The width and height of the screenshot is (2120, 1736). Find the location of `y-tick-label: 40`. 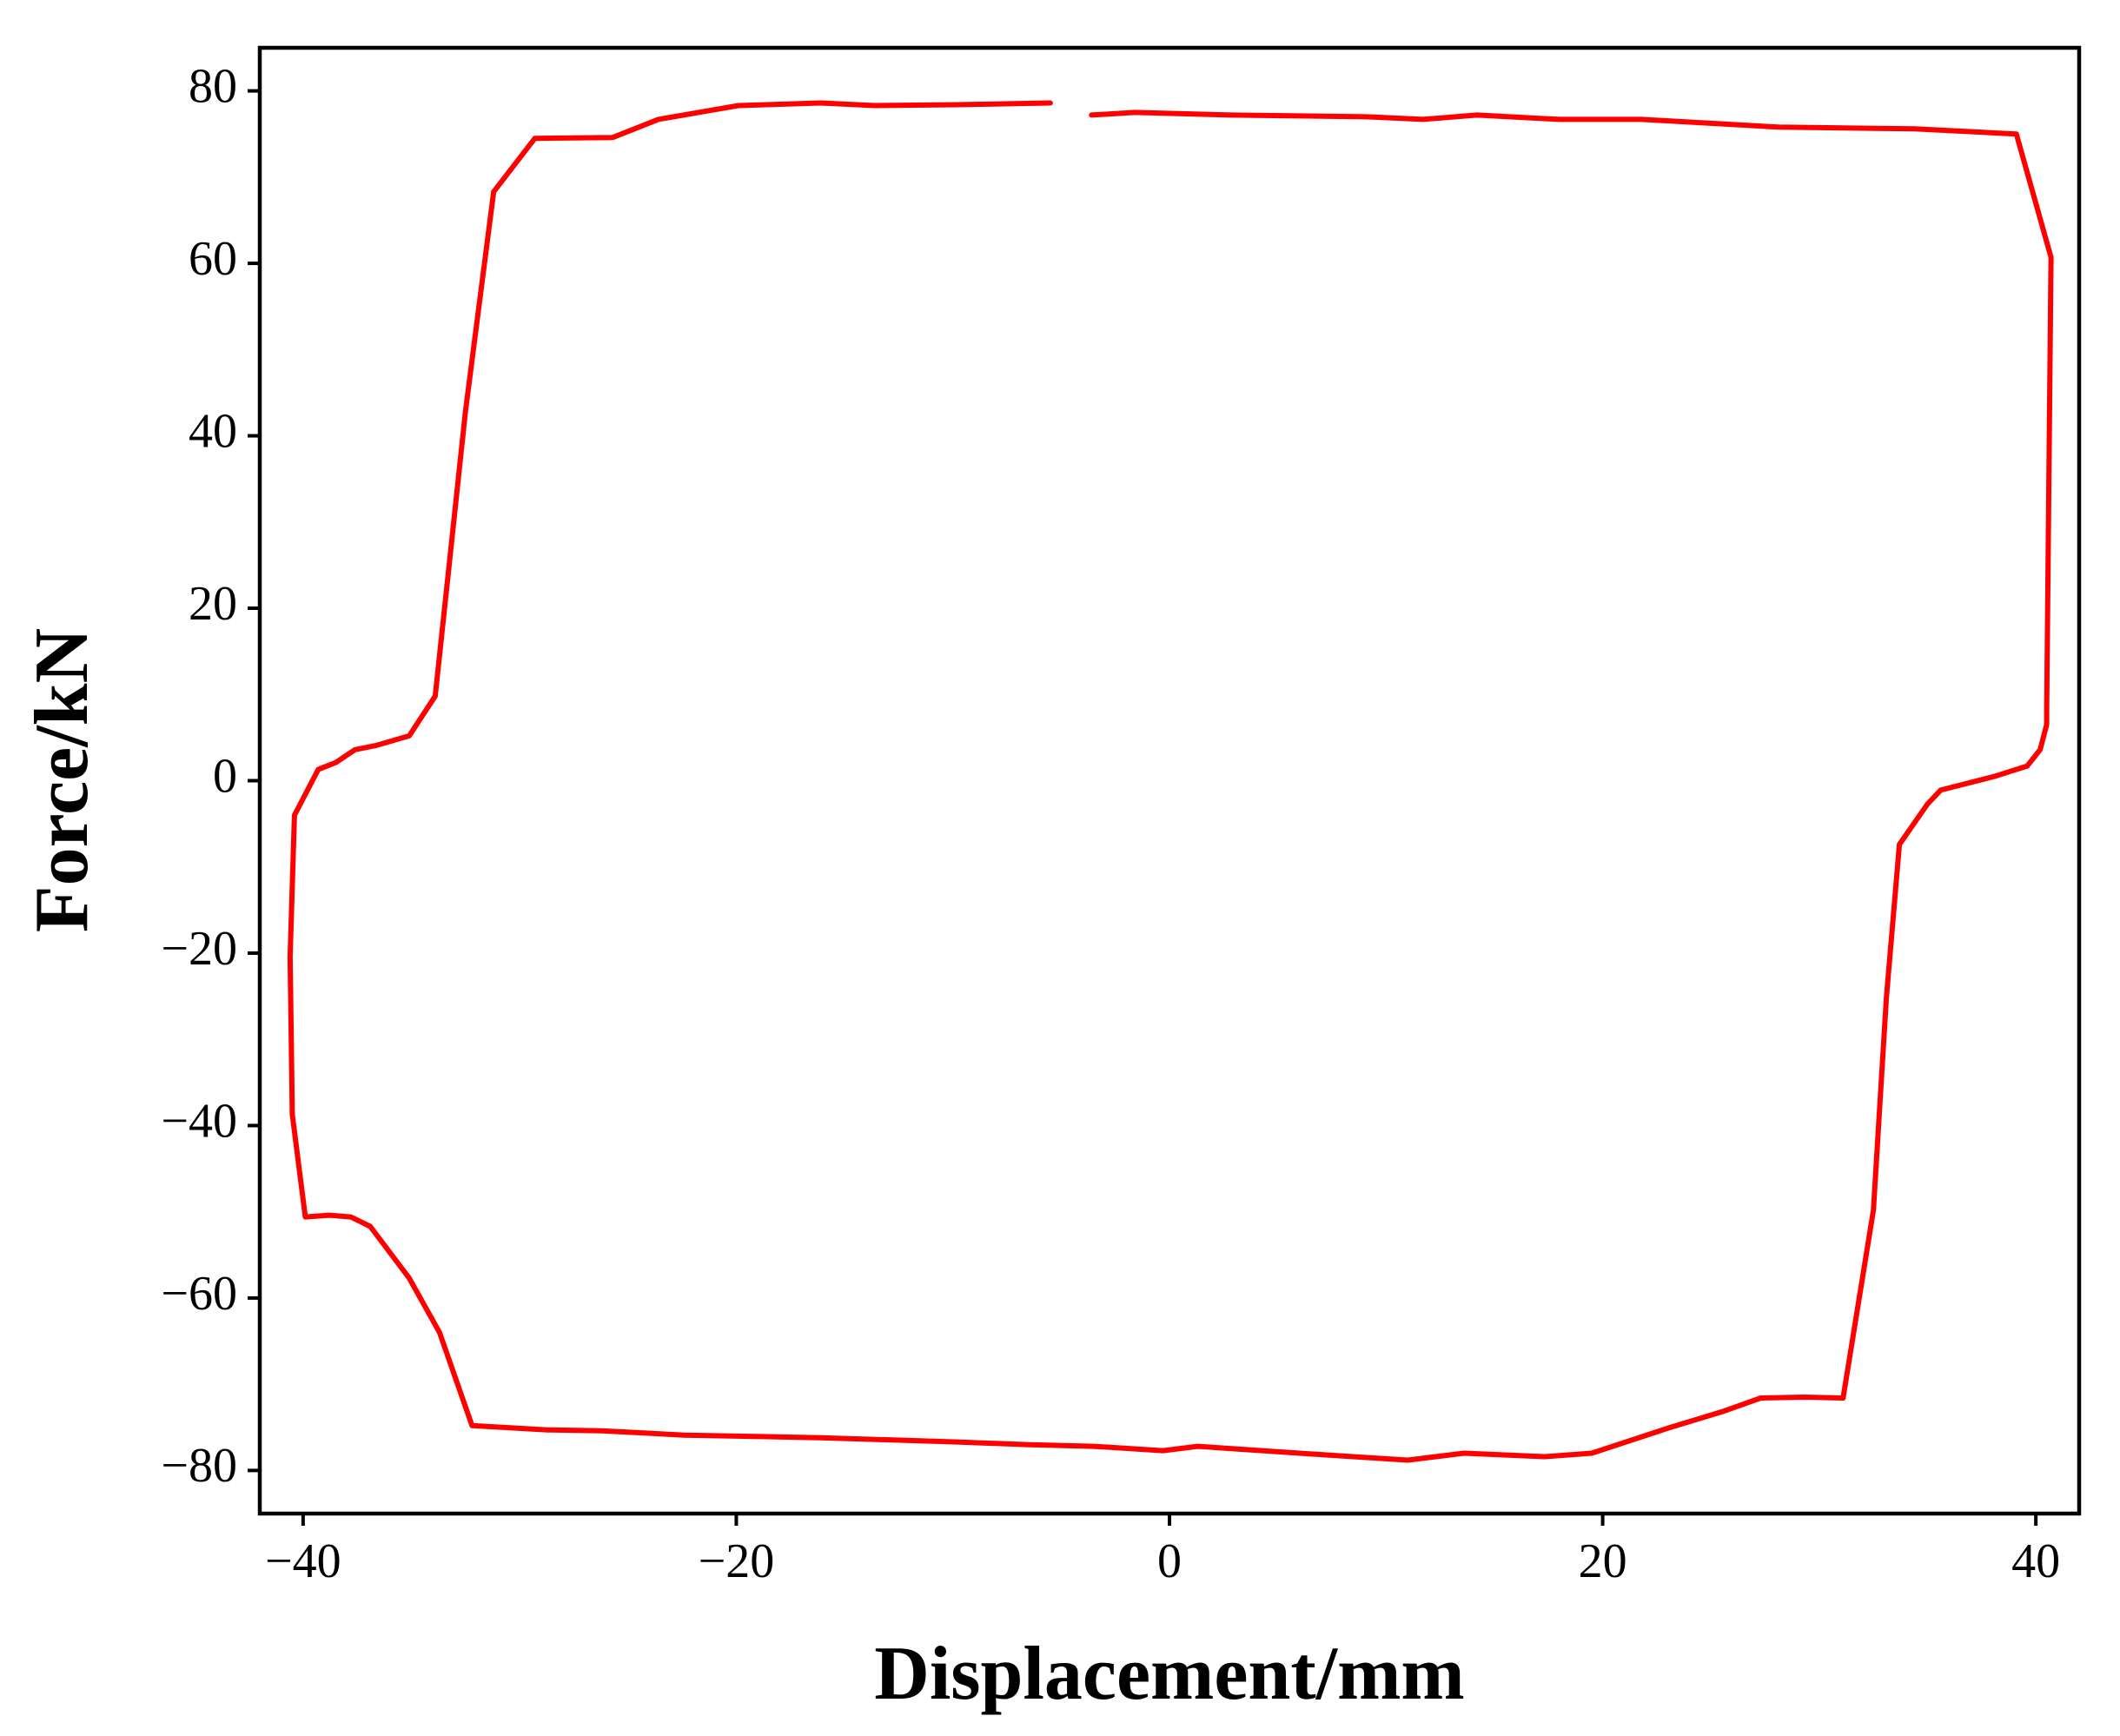

y-tick-label: 40 is located at coordinates (213, 431).